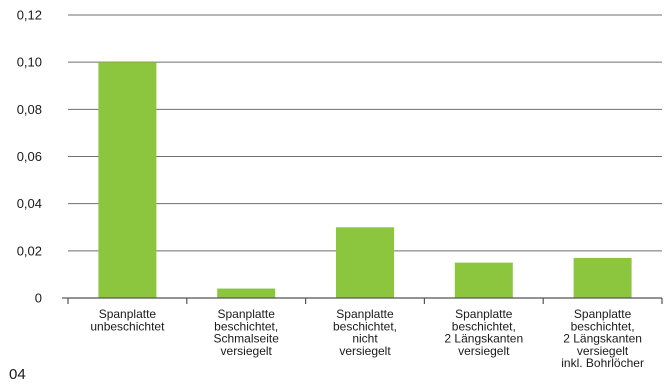 This screenshot has width=672, height=387. Describe the element at coordinates (127, 320) in the screenshot. I see `x-category-label: Spanplatte unbeschichtet` at that location.